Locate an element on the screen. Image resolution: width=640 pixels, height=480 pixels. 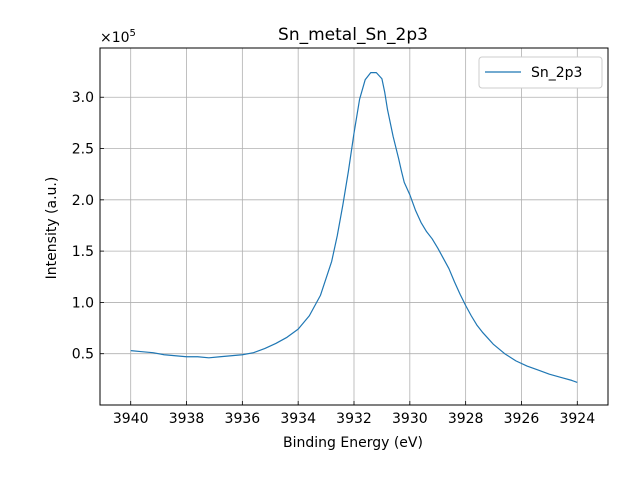
chart-title: Sn_metal_Sn_2p3 is located at coordinates (353, 35).